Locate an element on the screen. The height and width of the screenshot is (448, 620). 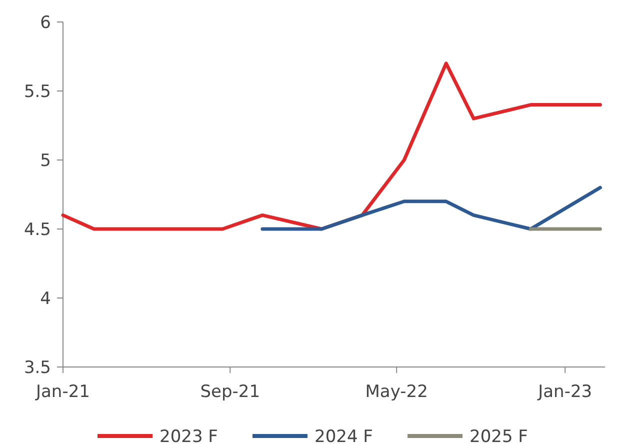
legend-label: 2023 F is located at coordinates (189, 436).